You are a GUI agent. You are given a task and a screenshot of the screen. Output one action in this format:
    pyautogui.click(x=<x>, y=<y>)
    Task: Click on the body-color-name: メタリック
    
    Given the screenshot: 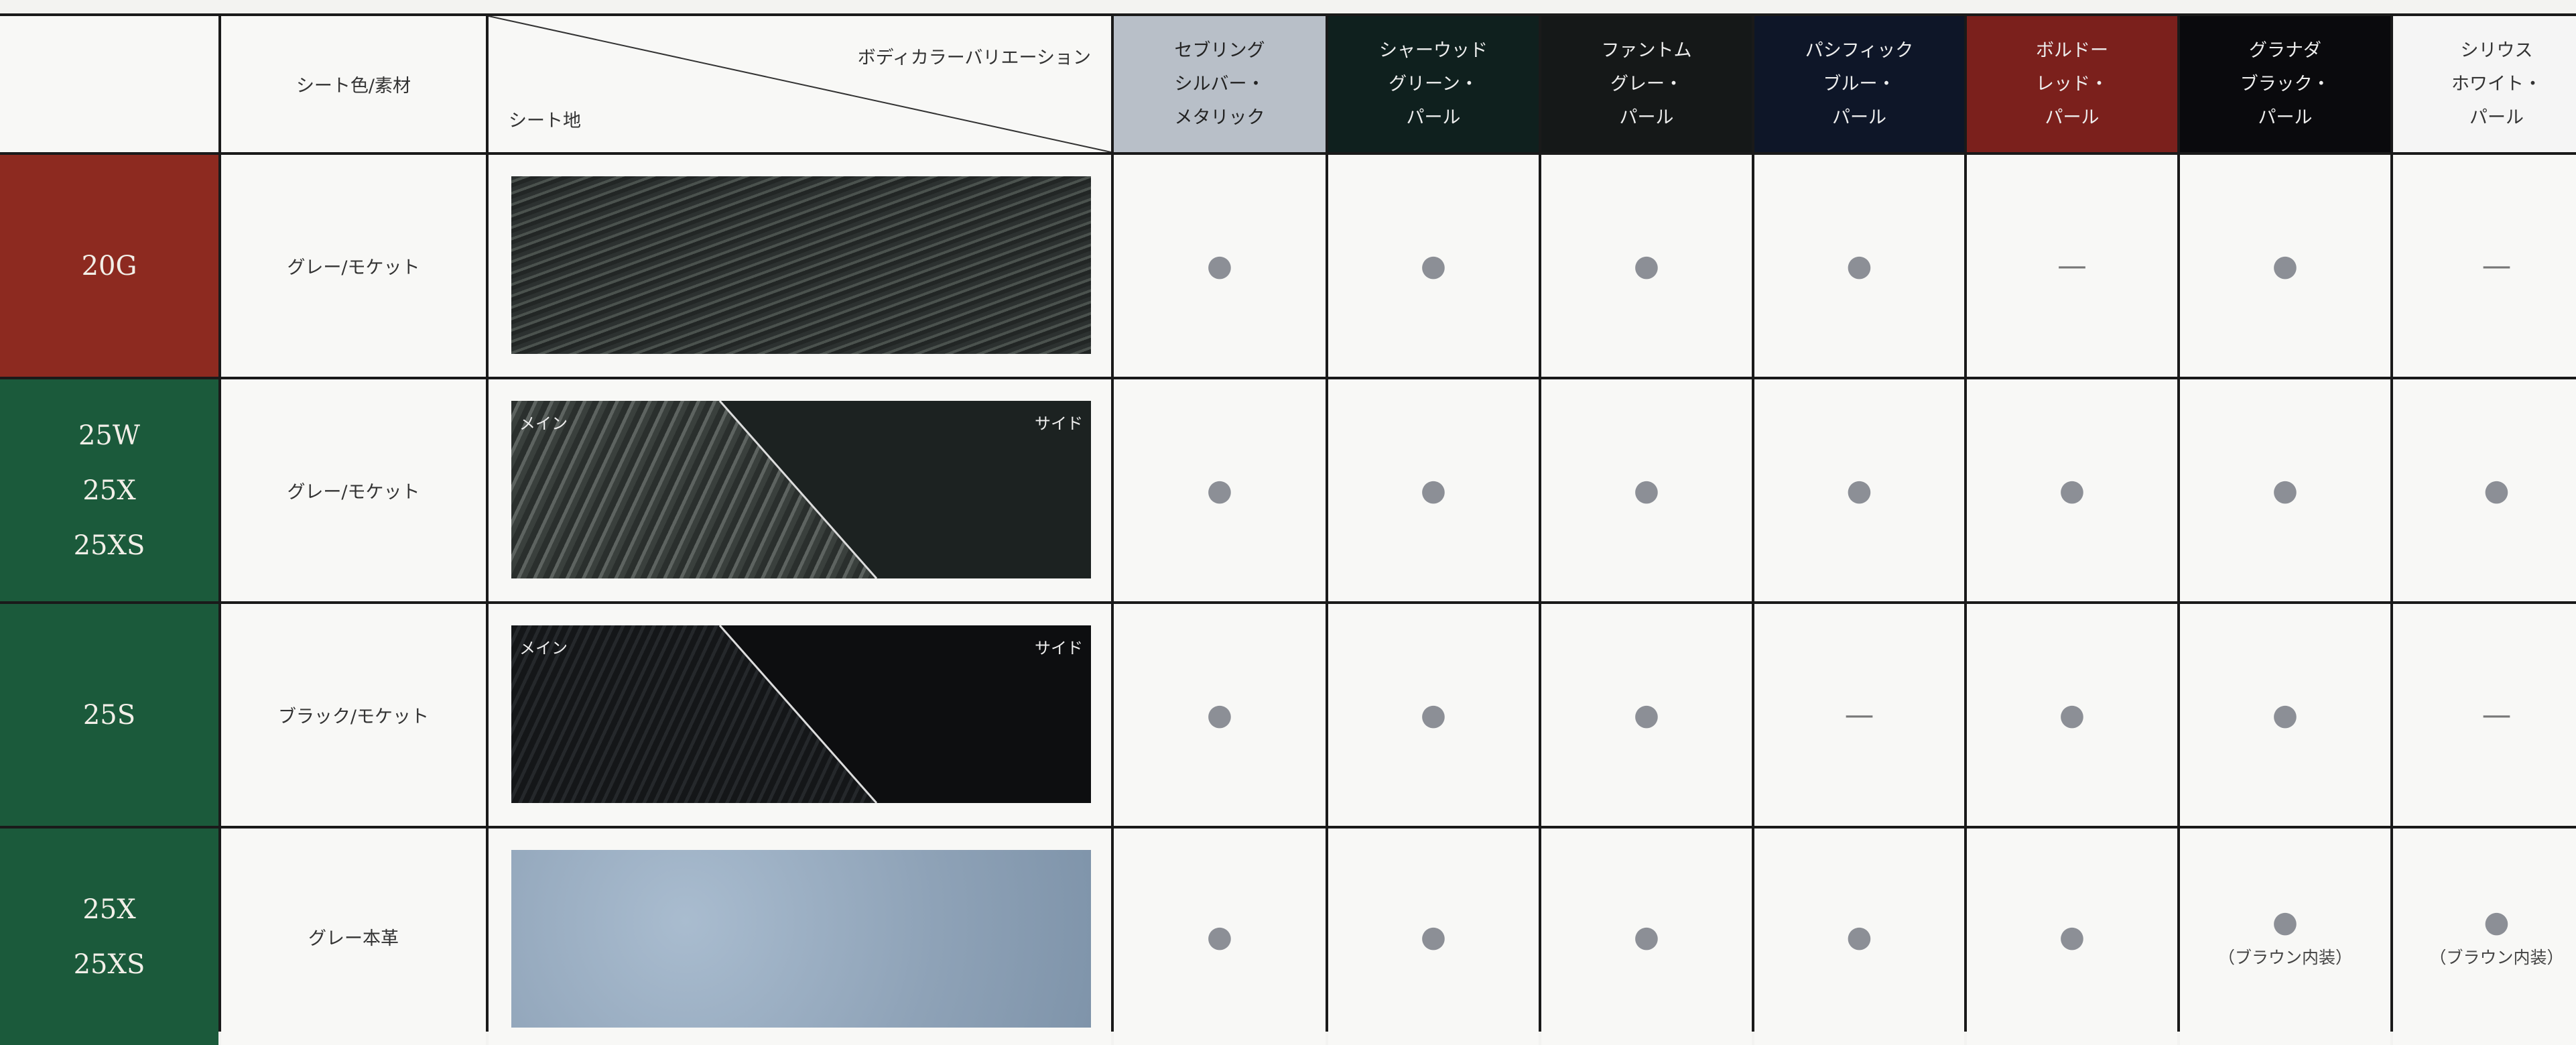 What is the action you would take?
    pyautogui.click(x=1219, y=117)
    